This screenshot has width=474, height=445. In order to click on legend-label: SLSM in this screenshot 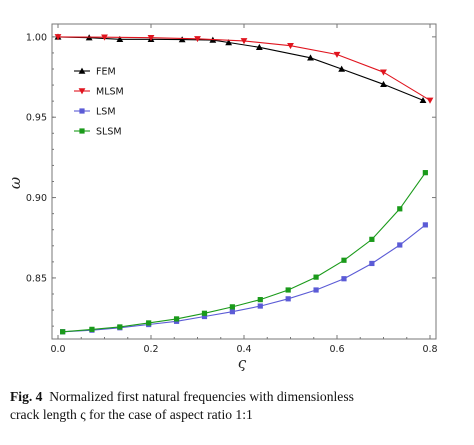, I will do `click(109, 132)`.